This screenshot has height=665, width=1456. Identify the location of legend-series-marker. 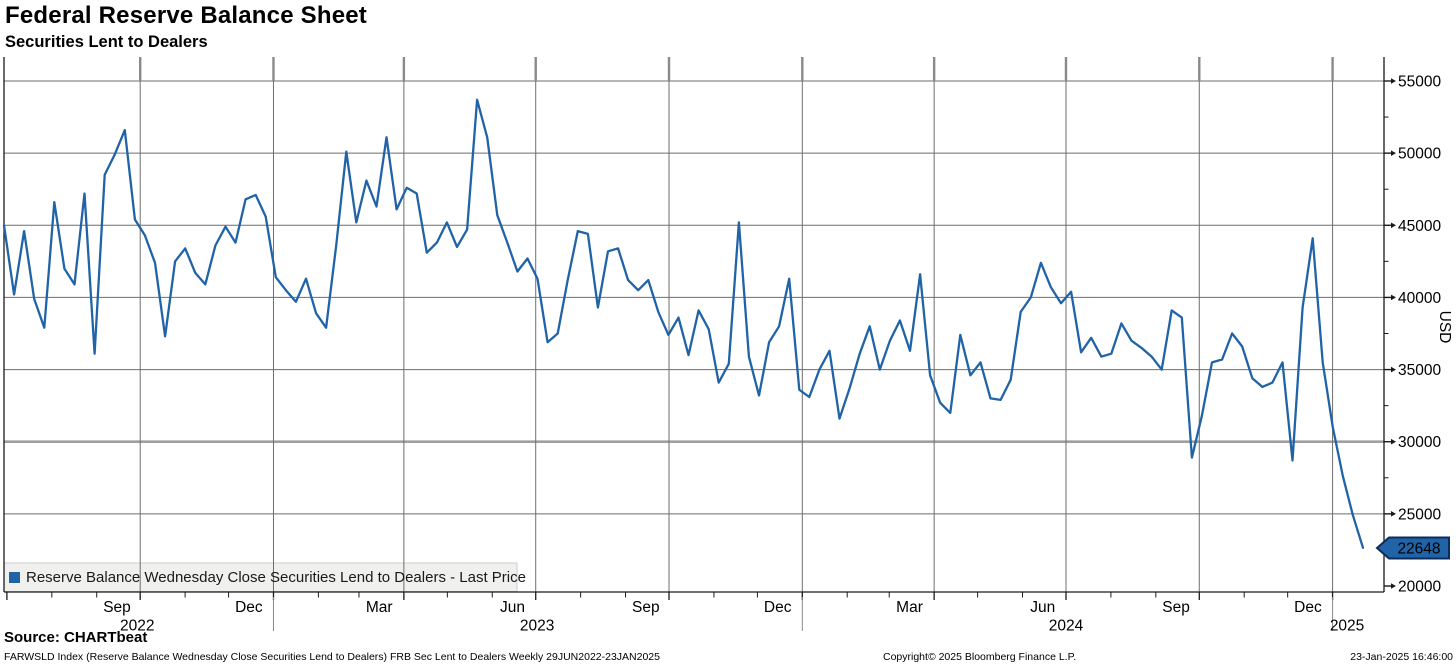
(14, 577).